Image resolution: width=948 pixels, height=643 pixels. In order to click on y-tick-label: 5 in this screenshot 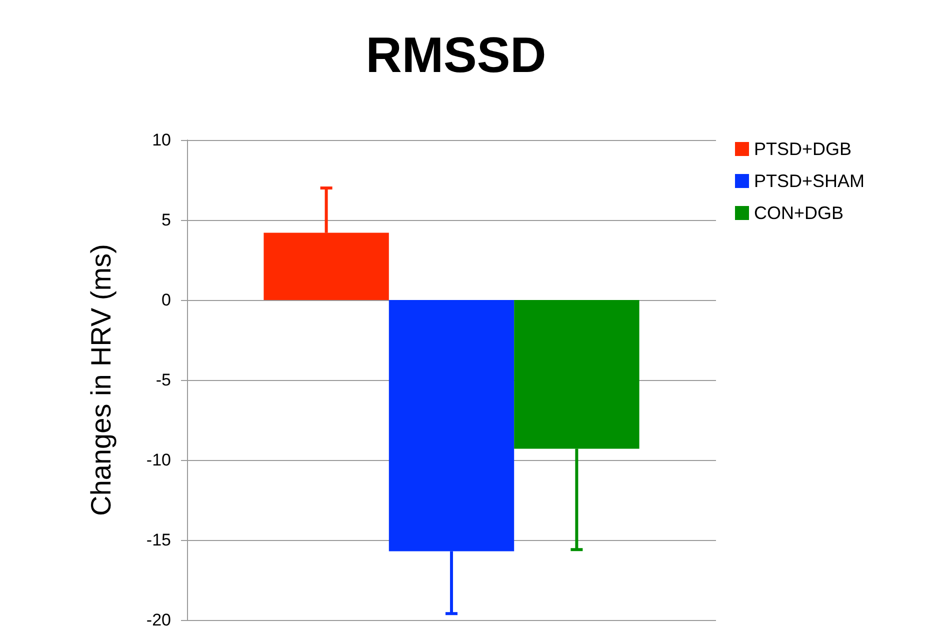, I will do `click(166, 220)`.